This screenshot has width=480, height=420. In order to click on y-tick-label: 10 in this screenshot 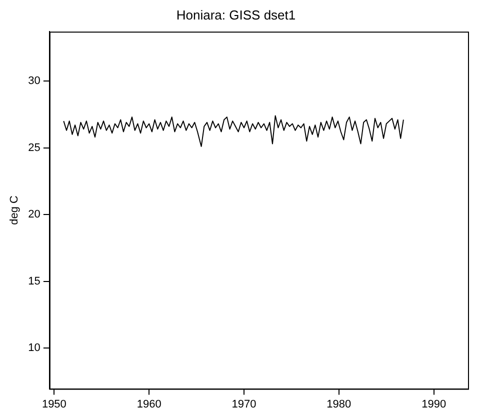, I will do `click(34, 348)`.